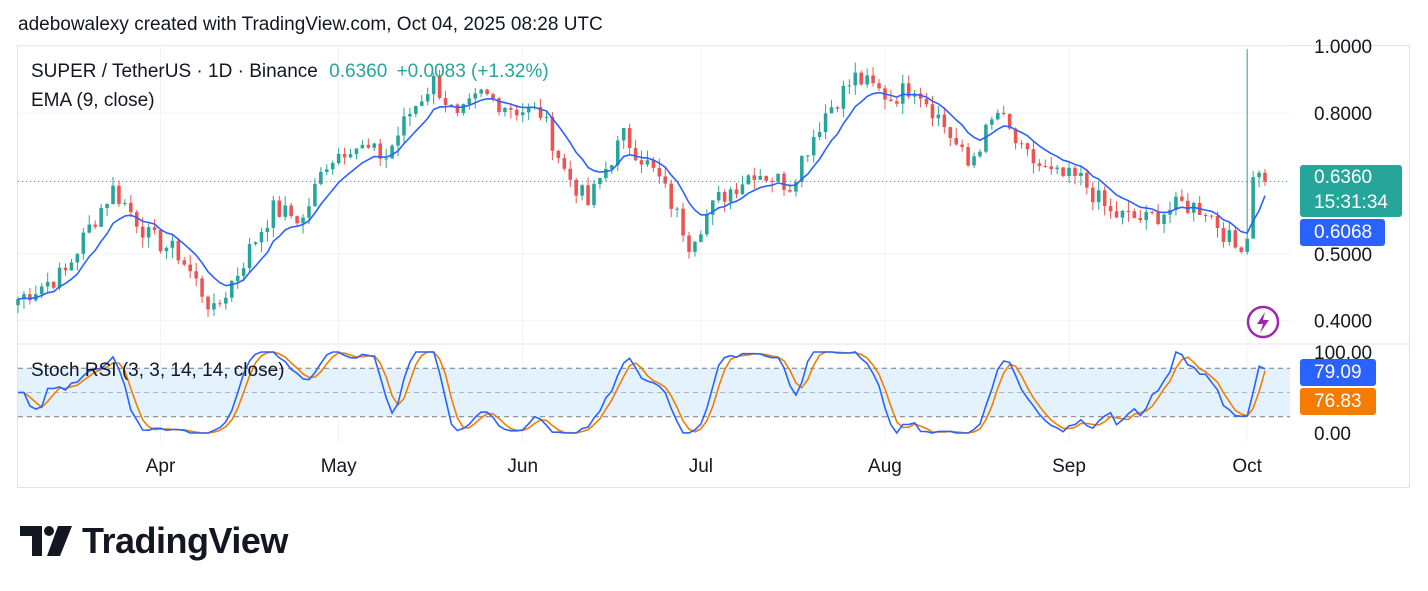  What do you see at coordinates (174, 71) in the screenshot?
I see `legend-symbol: SUPER / TetherUS · 1D · Binance` at bounding box center [174, 71].